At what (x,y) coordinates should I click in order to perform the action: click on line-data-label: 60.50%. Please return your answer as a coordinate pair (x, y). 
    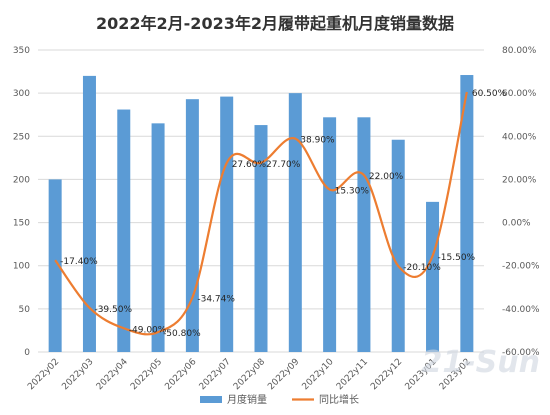
    Looking at the image, I should click on (489, 94).